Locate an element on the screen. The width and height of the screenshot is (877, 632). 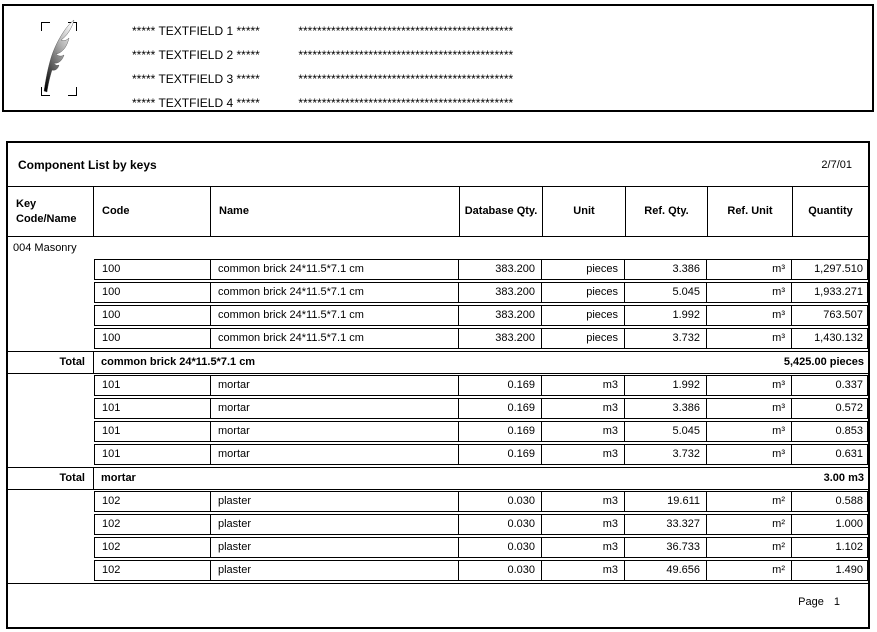
column-header-database-qty: Database Qty. is located at coordinates (501, 211).